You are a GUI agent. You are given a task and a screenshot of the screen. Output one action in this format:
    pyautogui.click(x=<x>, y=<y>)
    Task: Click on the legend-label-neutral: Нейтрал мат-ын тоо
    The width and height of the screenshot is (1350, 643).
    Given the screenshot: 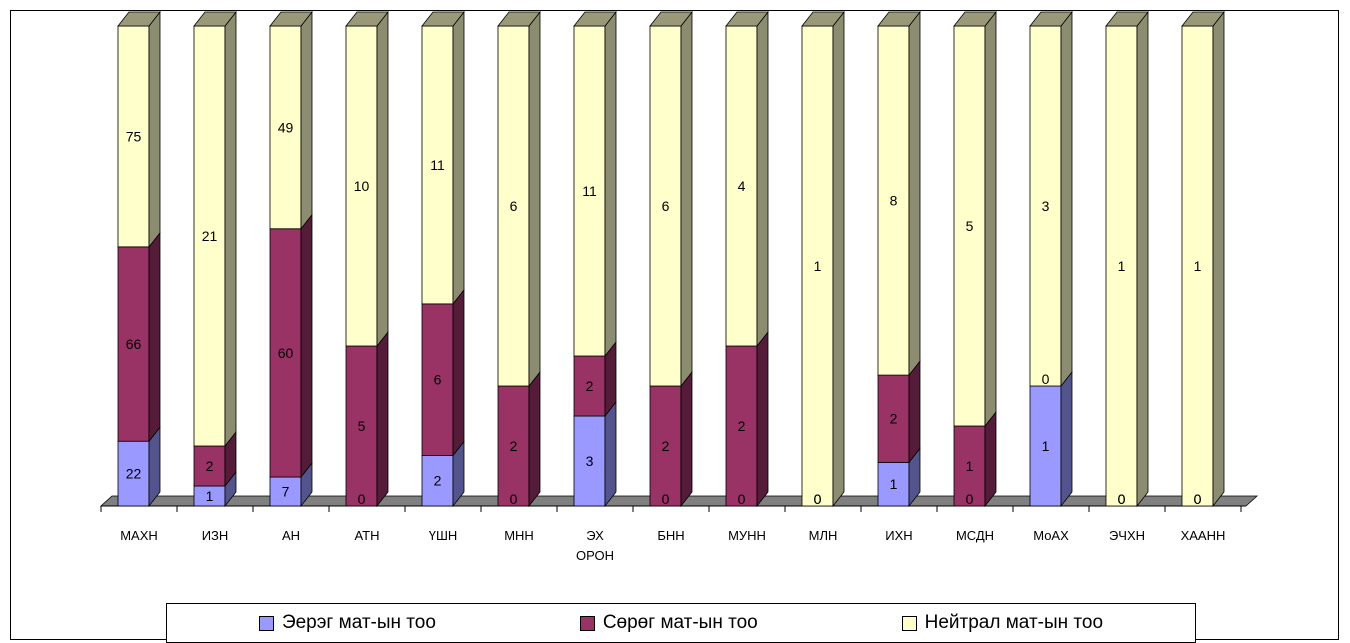 What is the action you would take?
    pyautogui.click(x=1014, y=622)
    